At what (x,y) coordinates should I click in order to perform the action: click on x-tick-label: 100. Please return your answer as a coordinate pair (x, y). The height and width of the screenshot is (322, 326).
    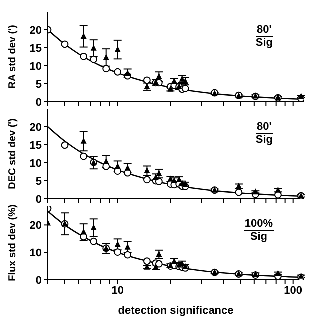
    Looking at the image, I should click on (293, 290).